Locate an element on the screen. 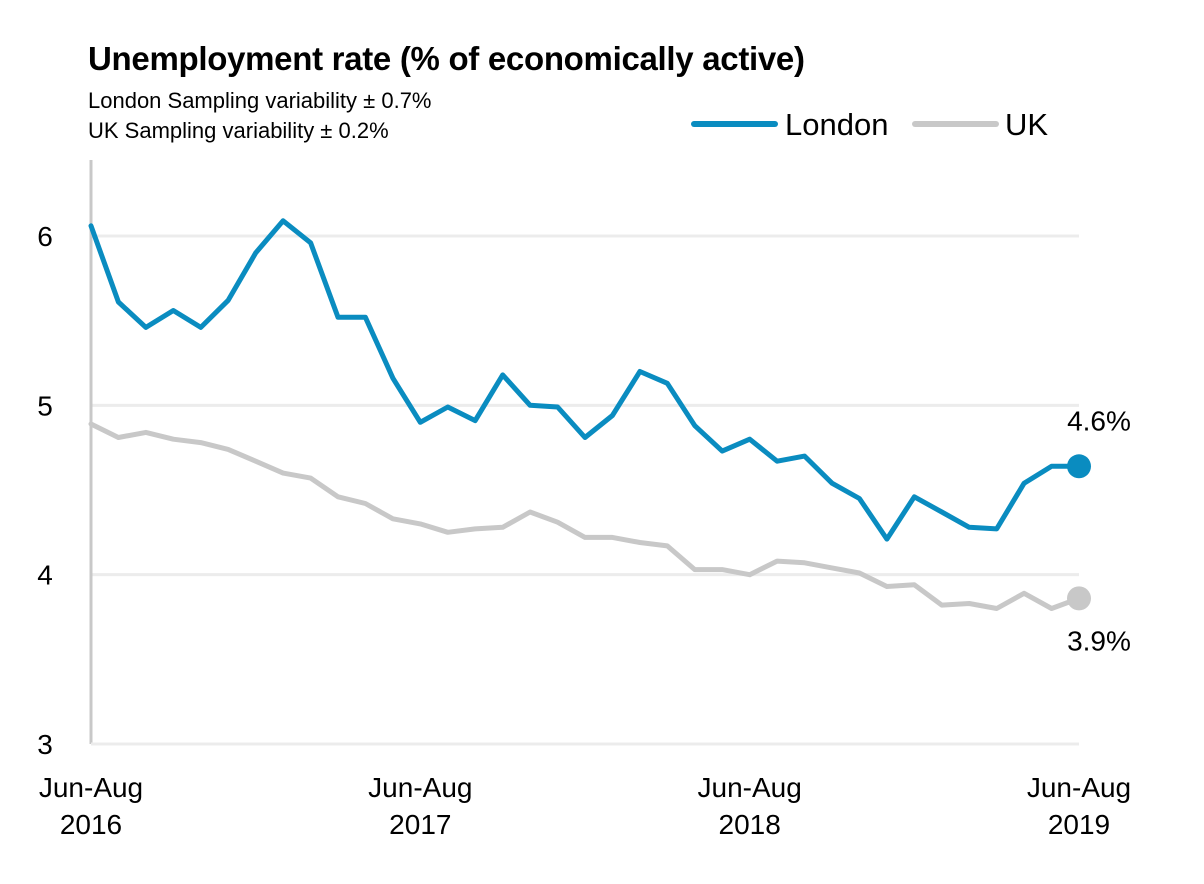 This screenshot has height=884, width=1204. x-tick-label-2016: Jun-Aug 2016 is located at coordinates (91, 806).